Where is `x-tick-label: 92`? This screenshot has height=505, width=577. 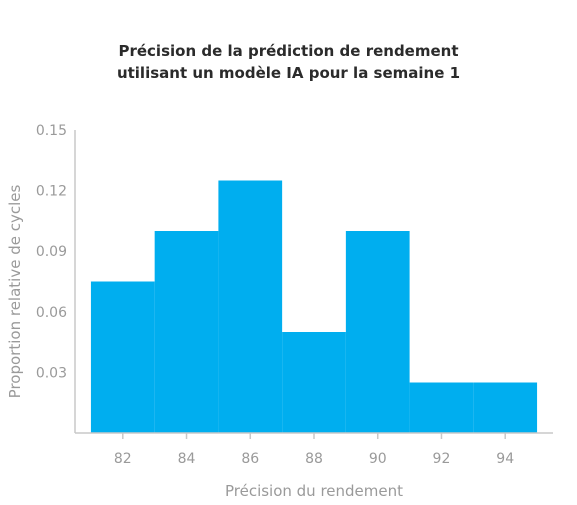 x-tick-label: 92 is located at coordinates (442, 459).